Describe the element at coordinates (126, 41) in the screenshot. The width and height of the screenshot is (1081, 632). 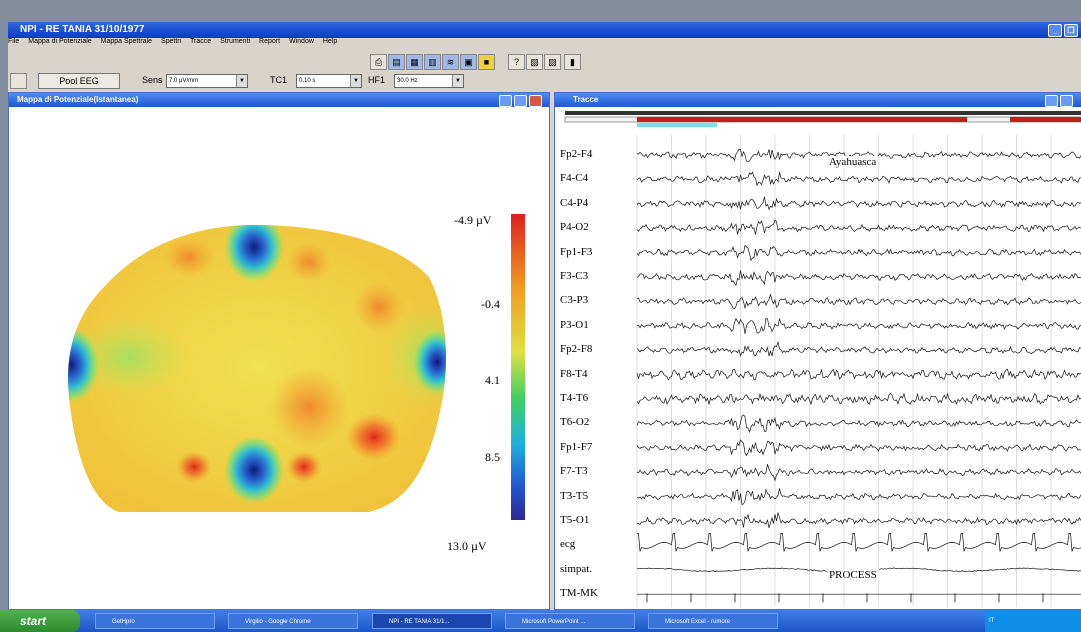
I see `menu-mappa-spettrale: Mappa Spettrale` at that location.